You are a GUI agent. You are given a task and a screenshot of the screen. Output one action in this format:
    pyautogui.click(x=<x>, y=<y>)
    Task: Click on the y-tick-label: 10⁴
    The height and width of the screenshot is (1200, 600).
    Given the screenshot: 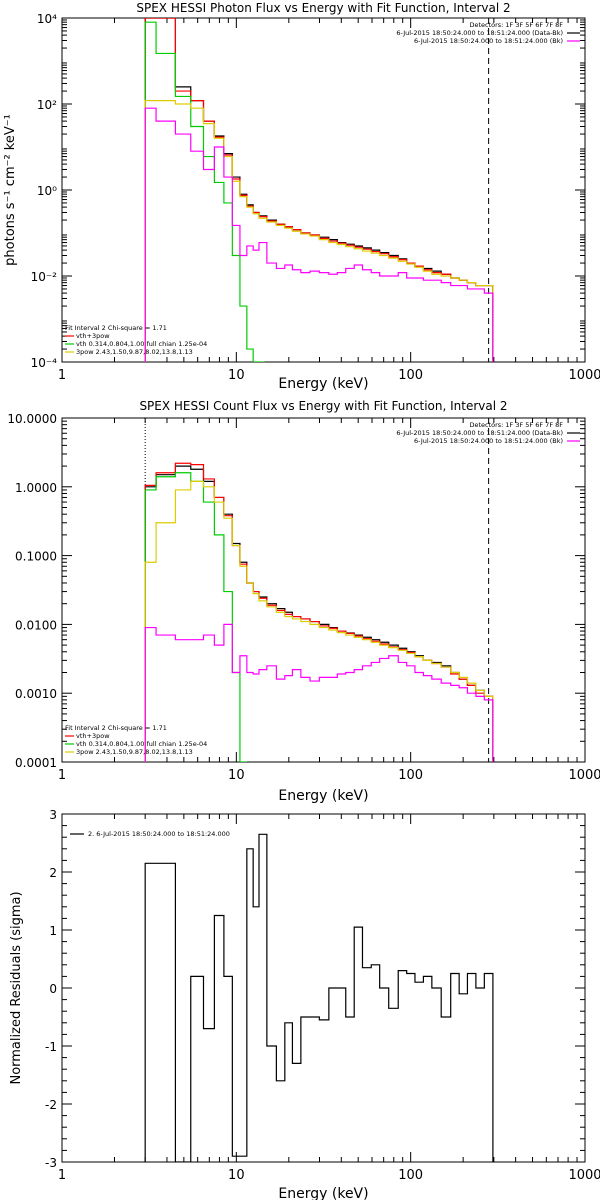 What is the action you would take?
    pyautogui.click(x=47, y=19)
    